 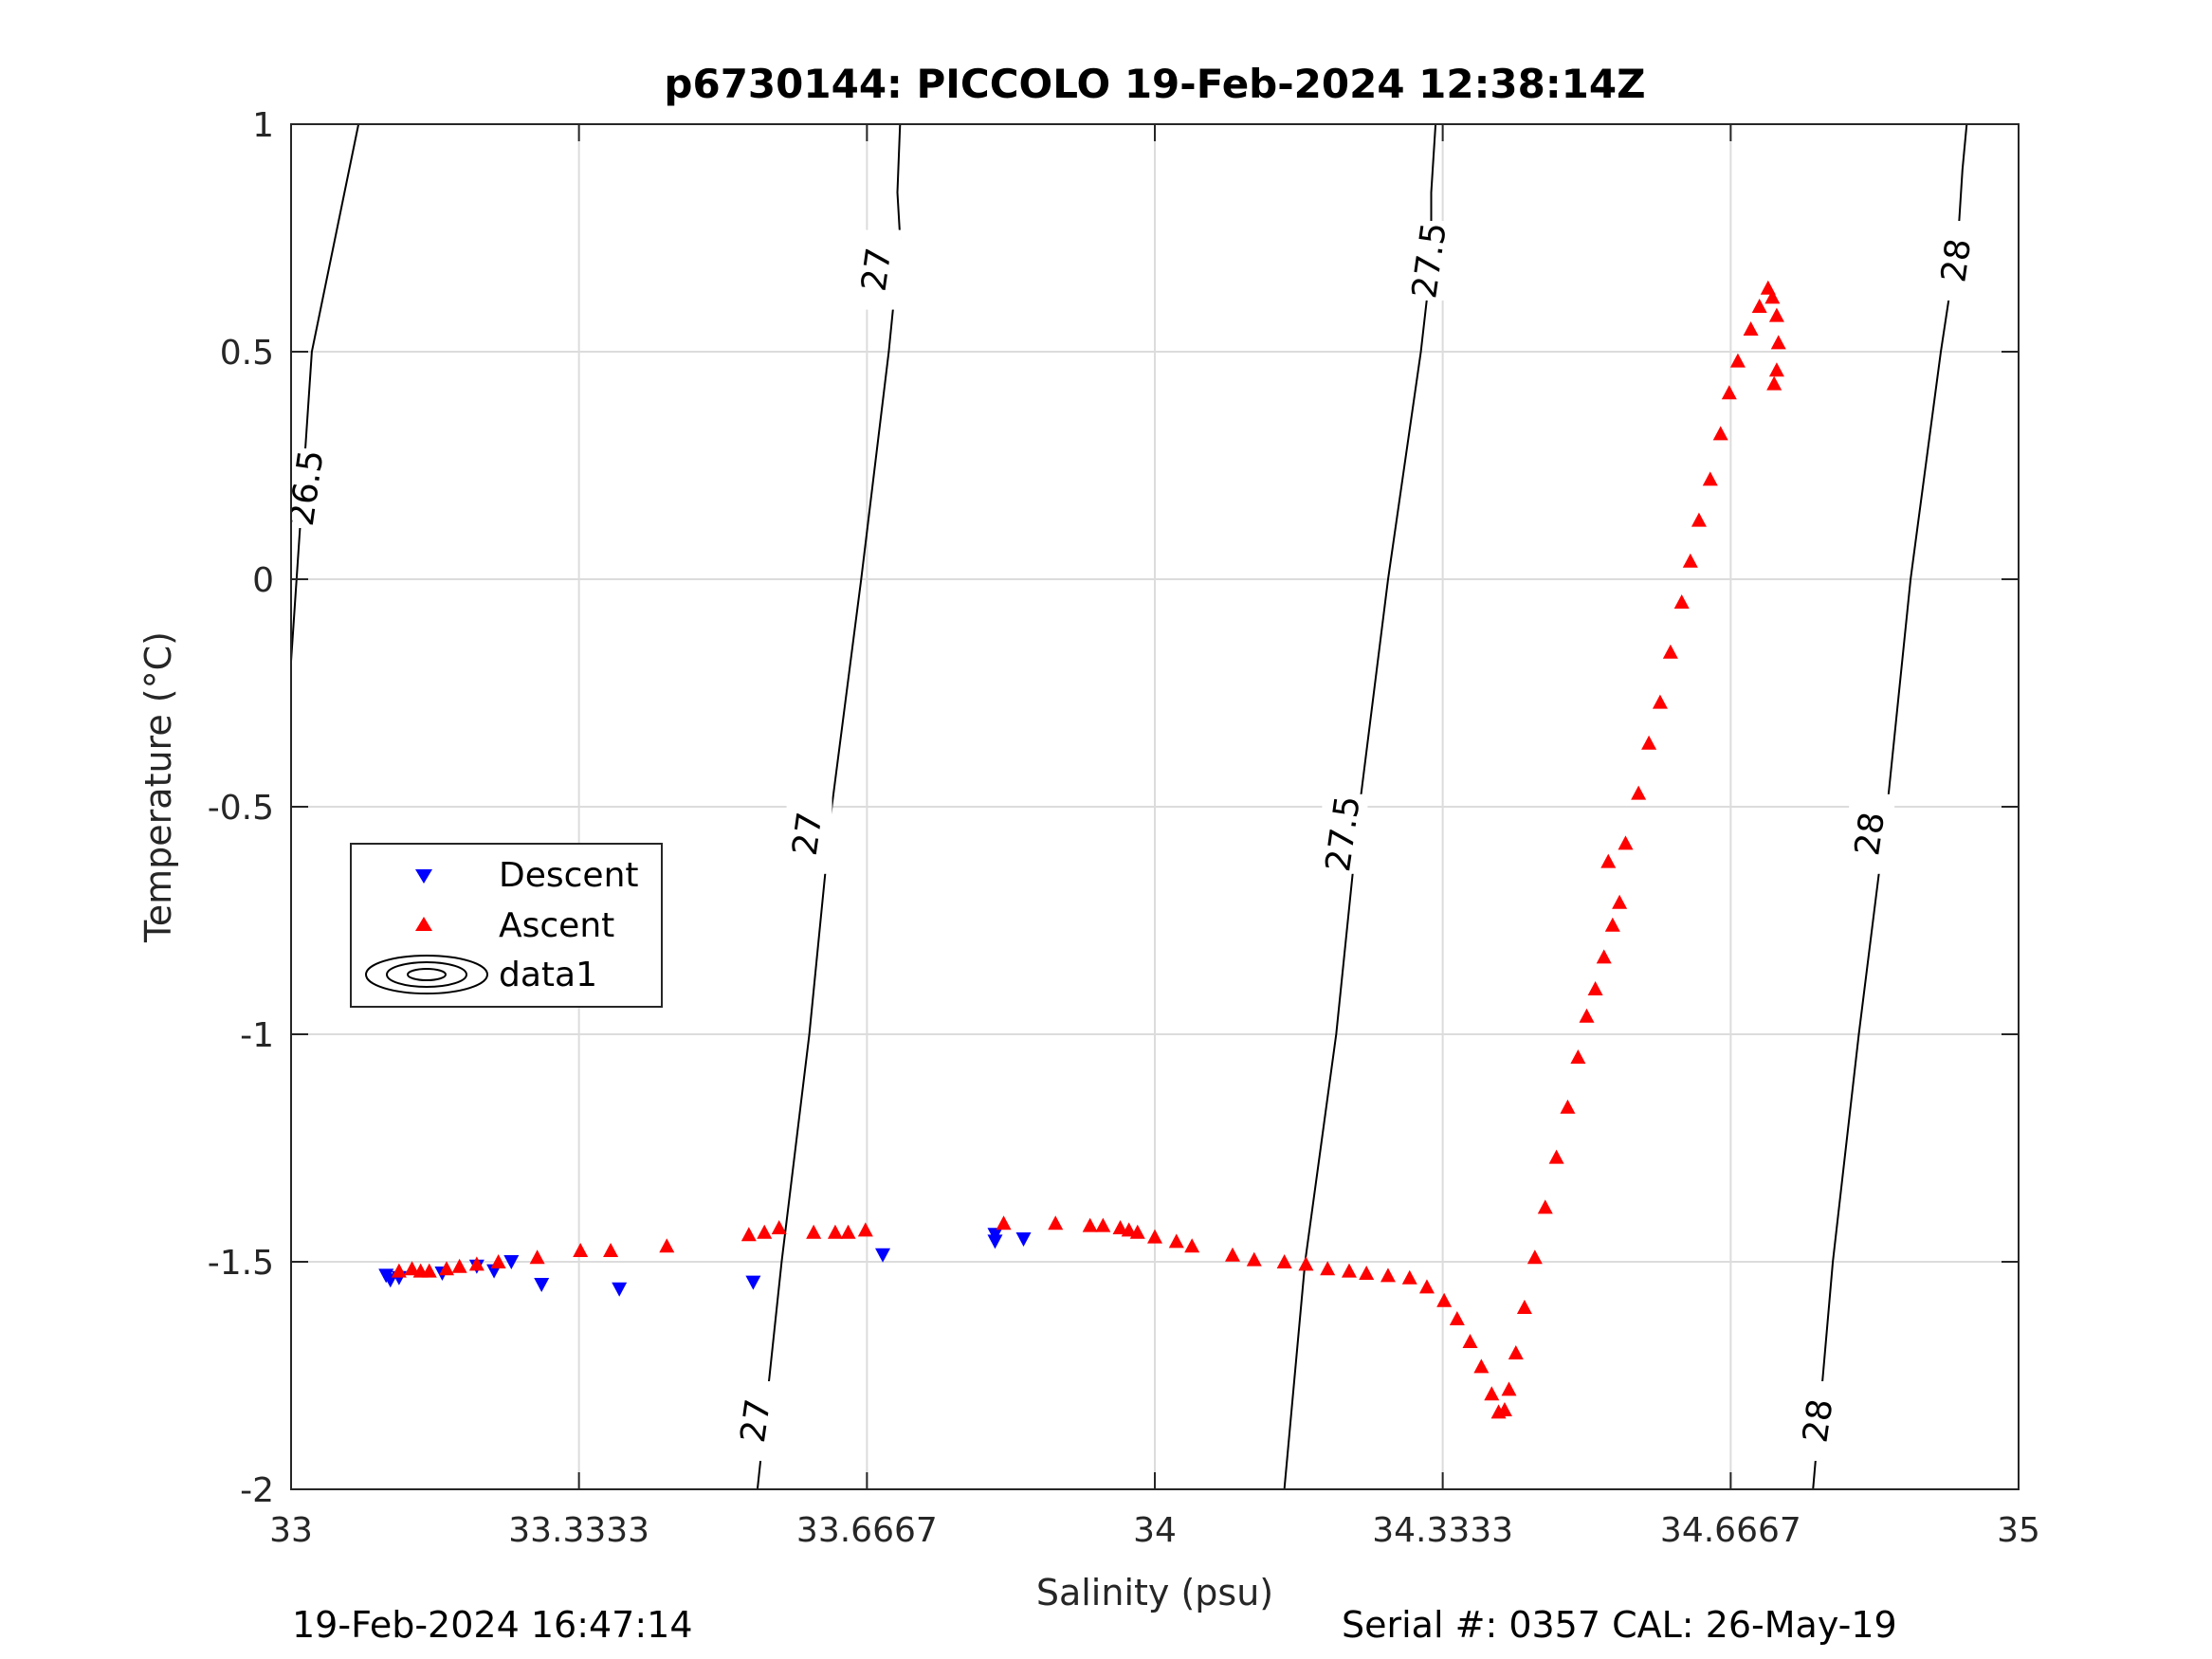 What do you see at coordinates (1154, 84) in the screenshot?
I see `chart-title: p6730144: PICCOLO 19-Feb-2024 12:38:14Z` at bounding box center [1154, 84].